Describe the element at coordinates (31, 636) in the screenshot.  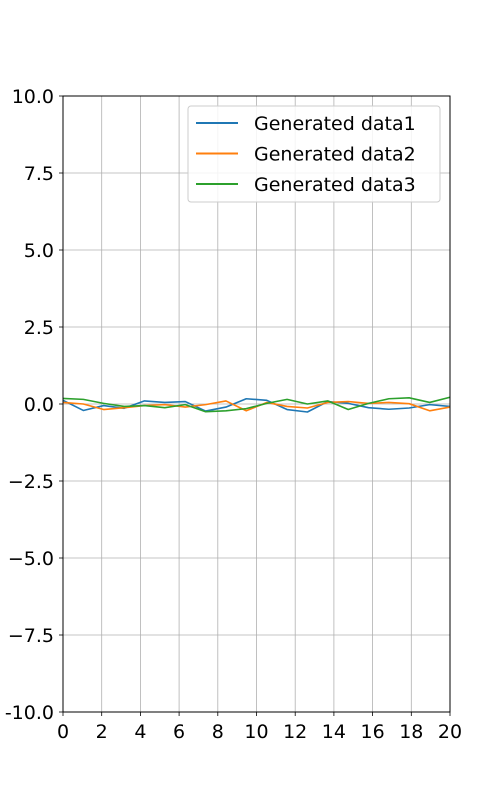
I see `y-tick-label: −7.5` at that location.